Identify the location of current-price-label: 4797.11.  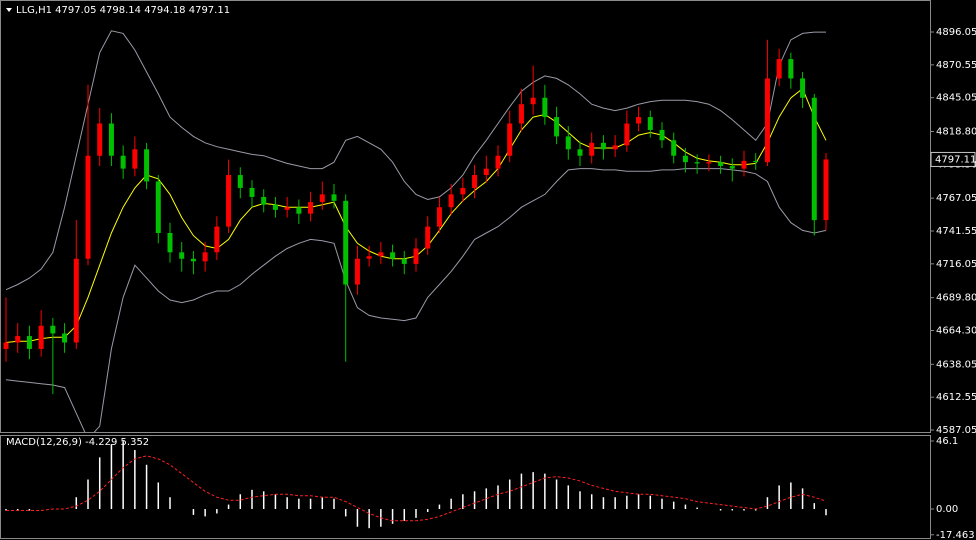
(955, 159).